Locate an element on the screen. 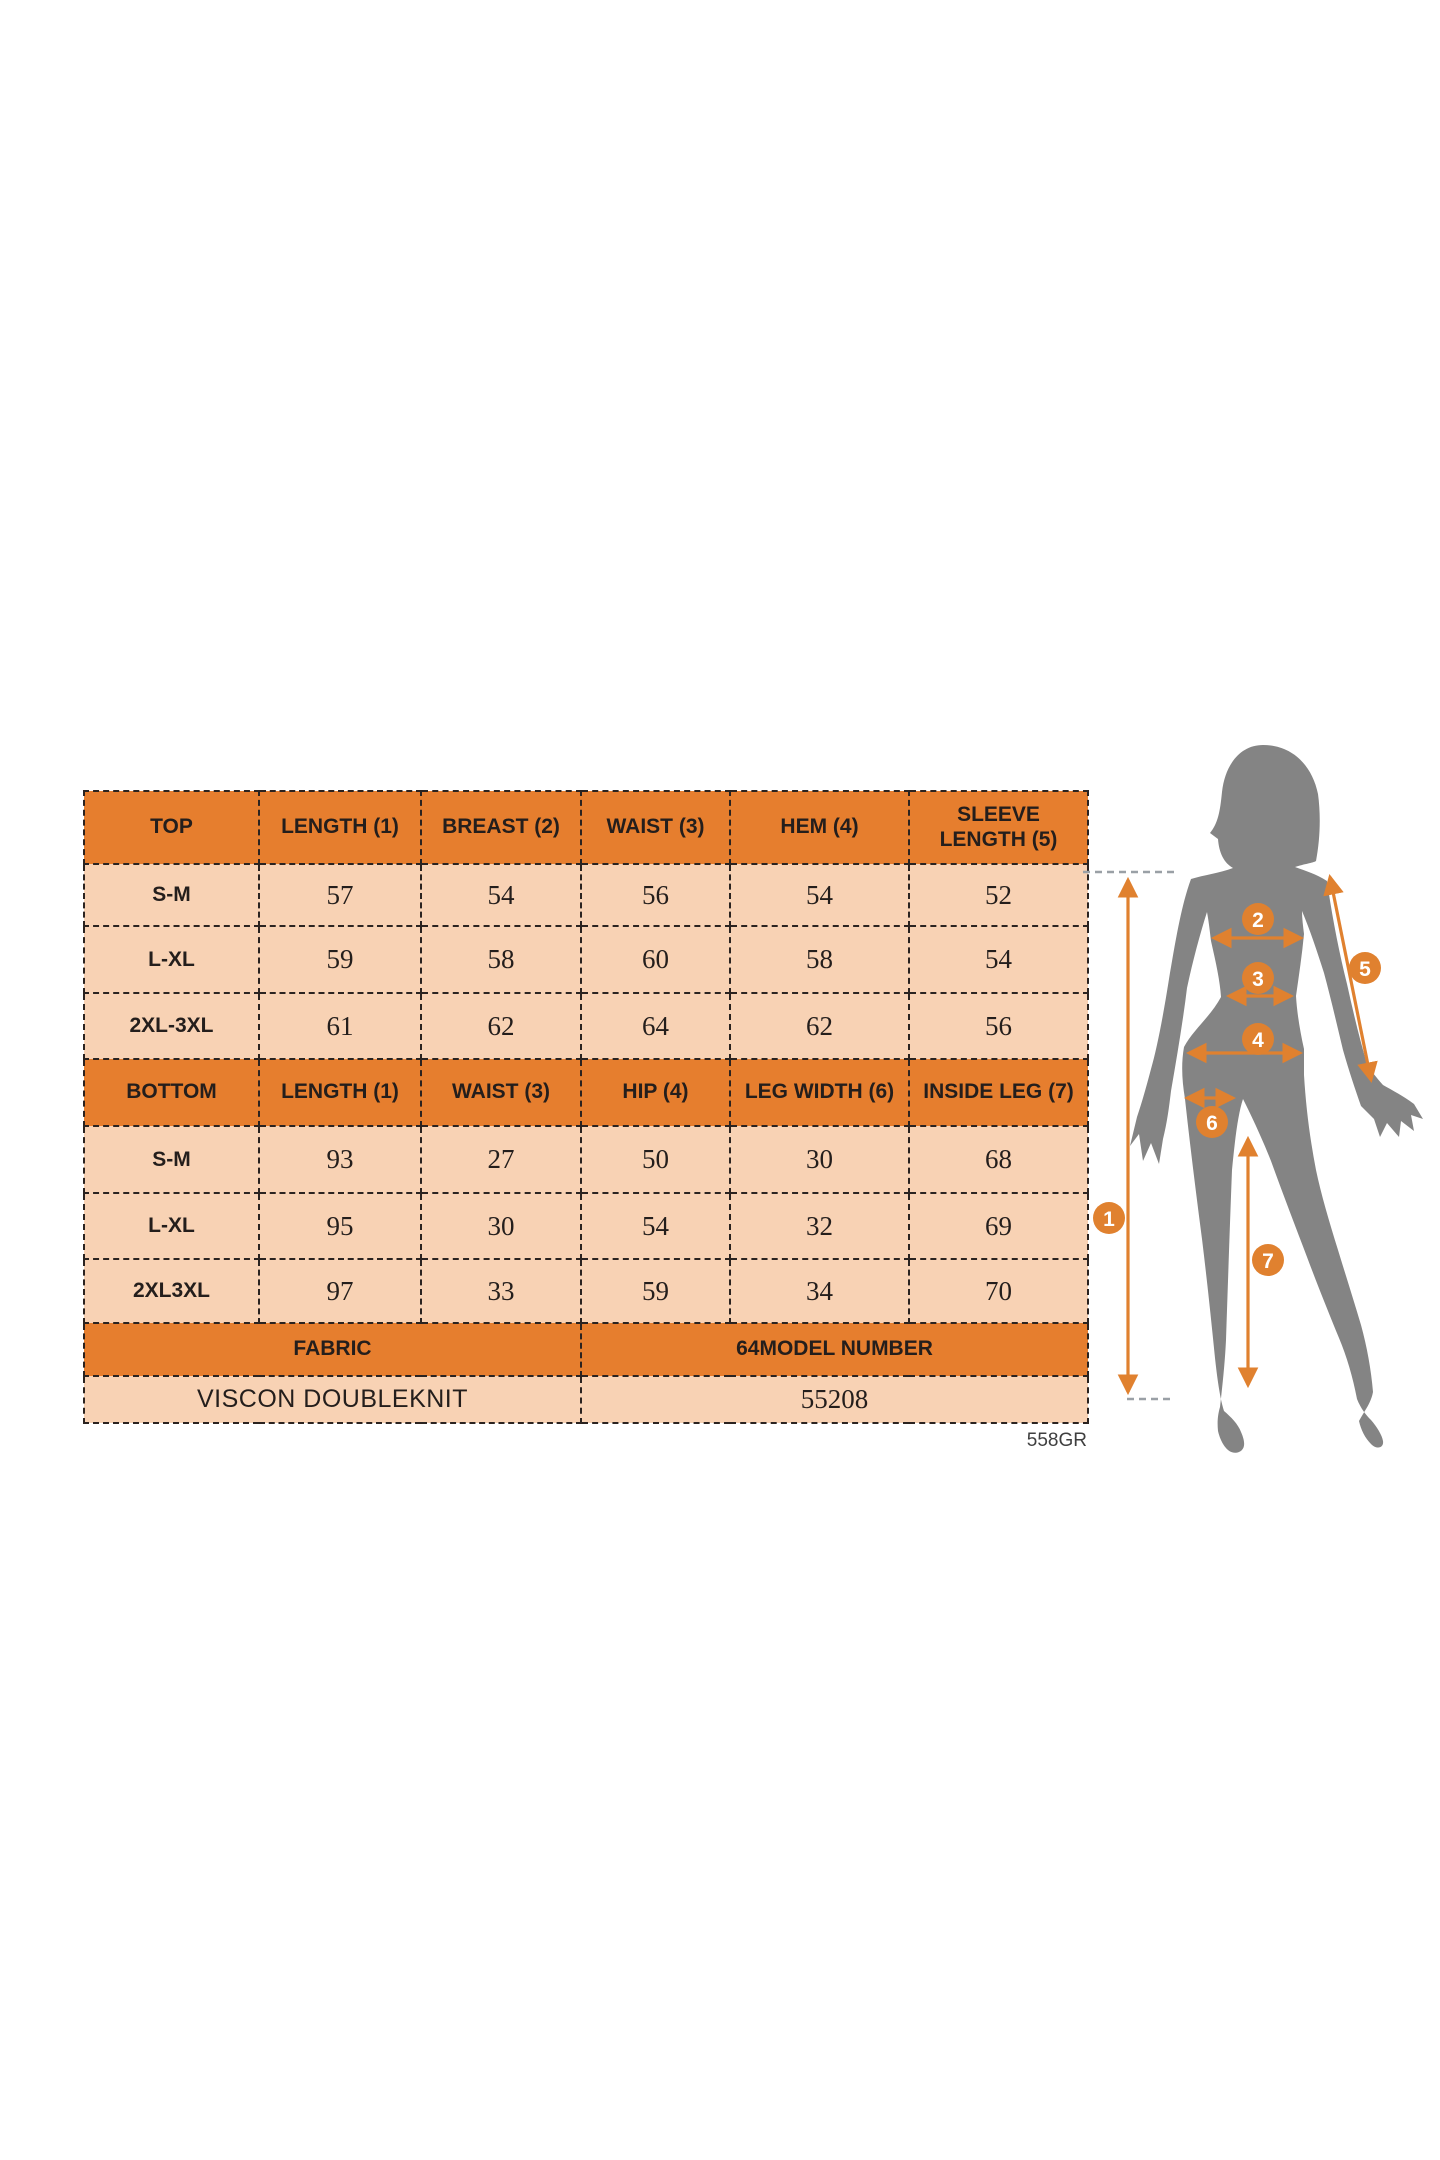  measurement-figure: 1 2 3 4 5 6 7 is located at coordinates (1253, 1099).